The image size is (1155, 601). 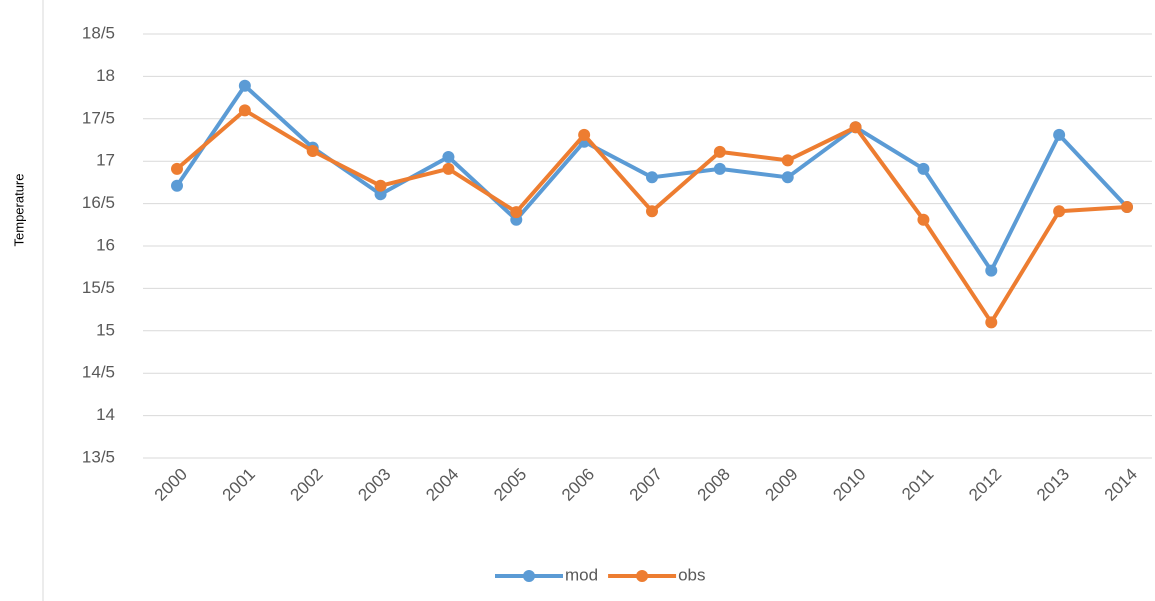 I want to click on x-tick-label: 2006, so click(x=578, y=485).